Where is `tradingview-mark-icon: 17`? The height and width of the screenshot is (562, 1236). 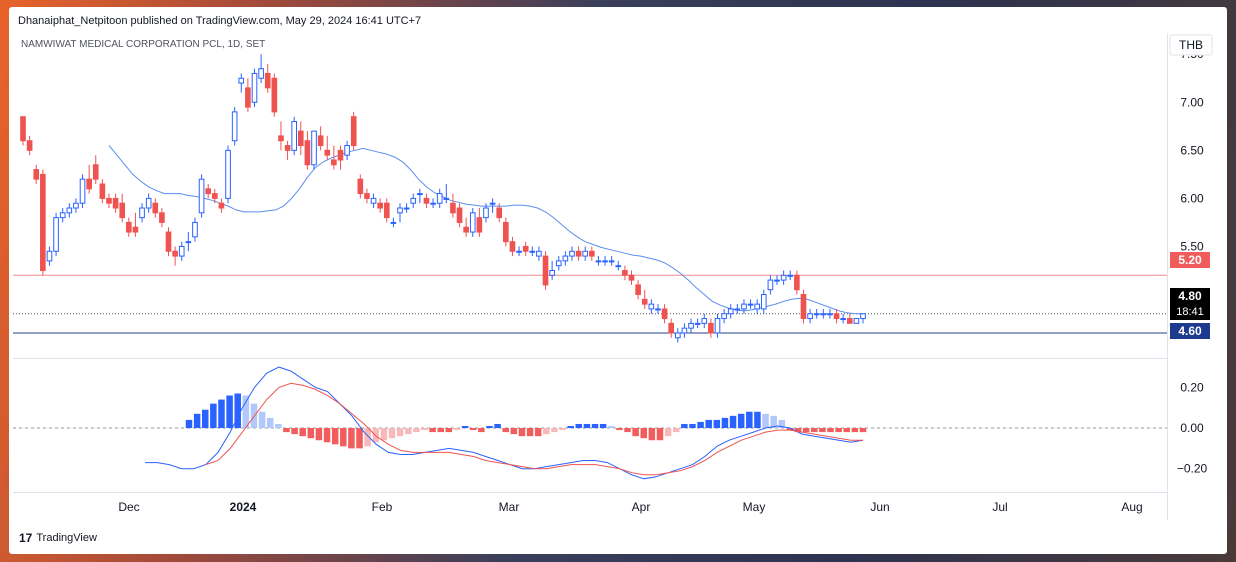 tradingview-mark-icon: 17 is located at coordinates (26, 538).